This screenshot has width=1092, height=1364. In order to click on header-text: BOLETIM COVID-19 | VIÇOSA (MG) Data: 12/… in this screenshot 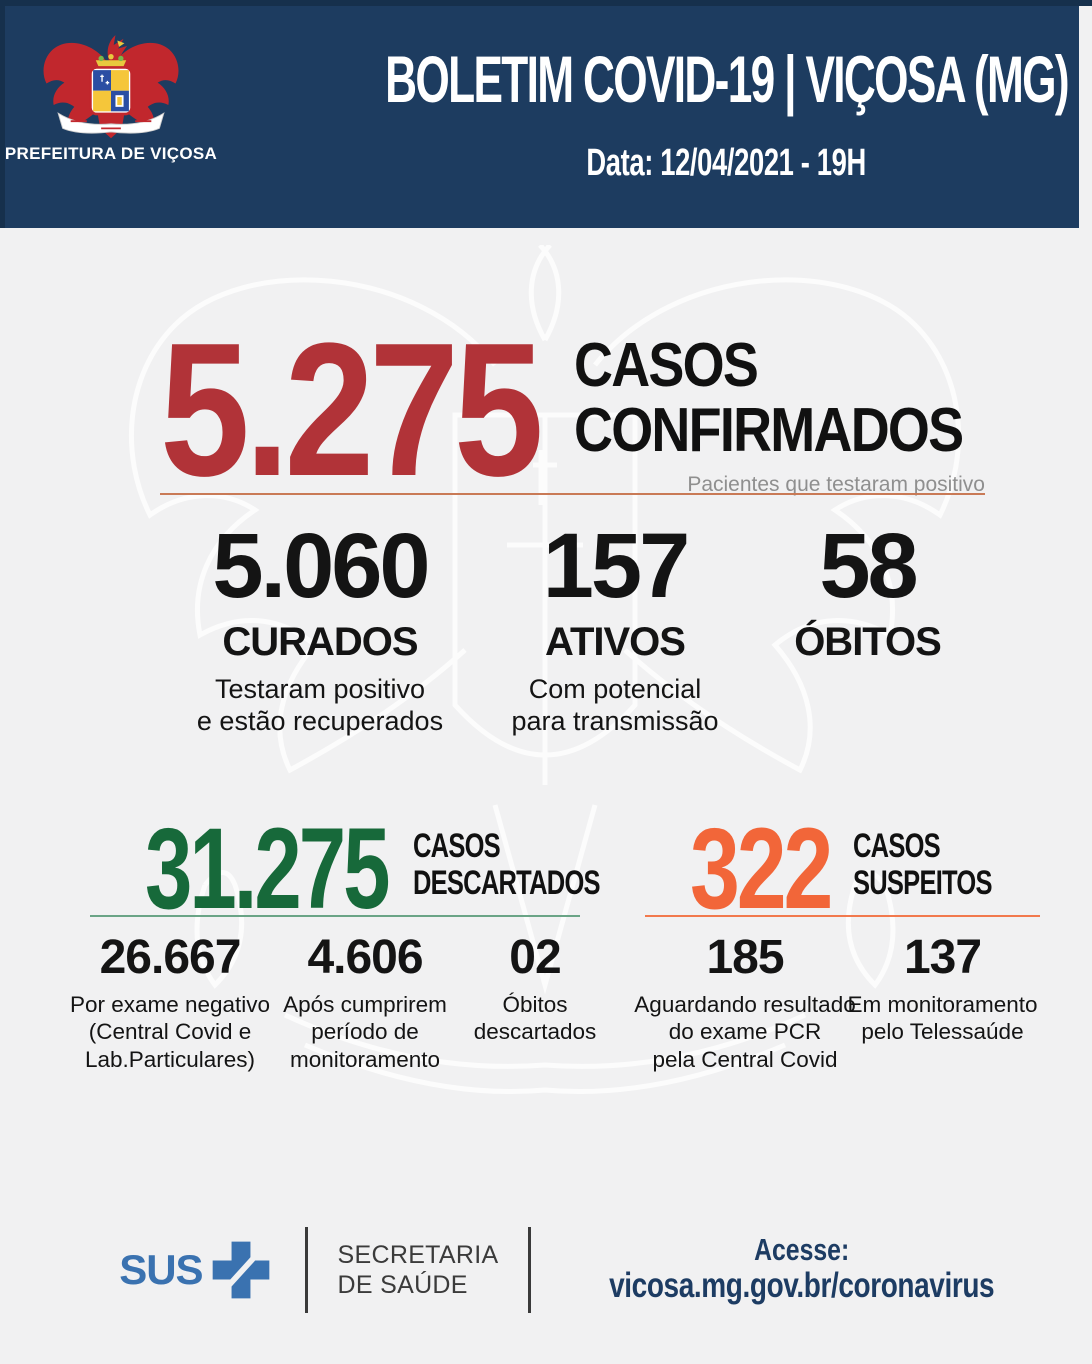, I will do `click(654, 117)`.